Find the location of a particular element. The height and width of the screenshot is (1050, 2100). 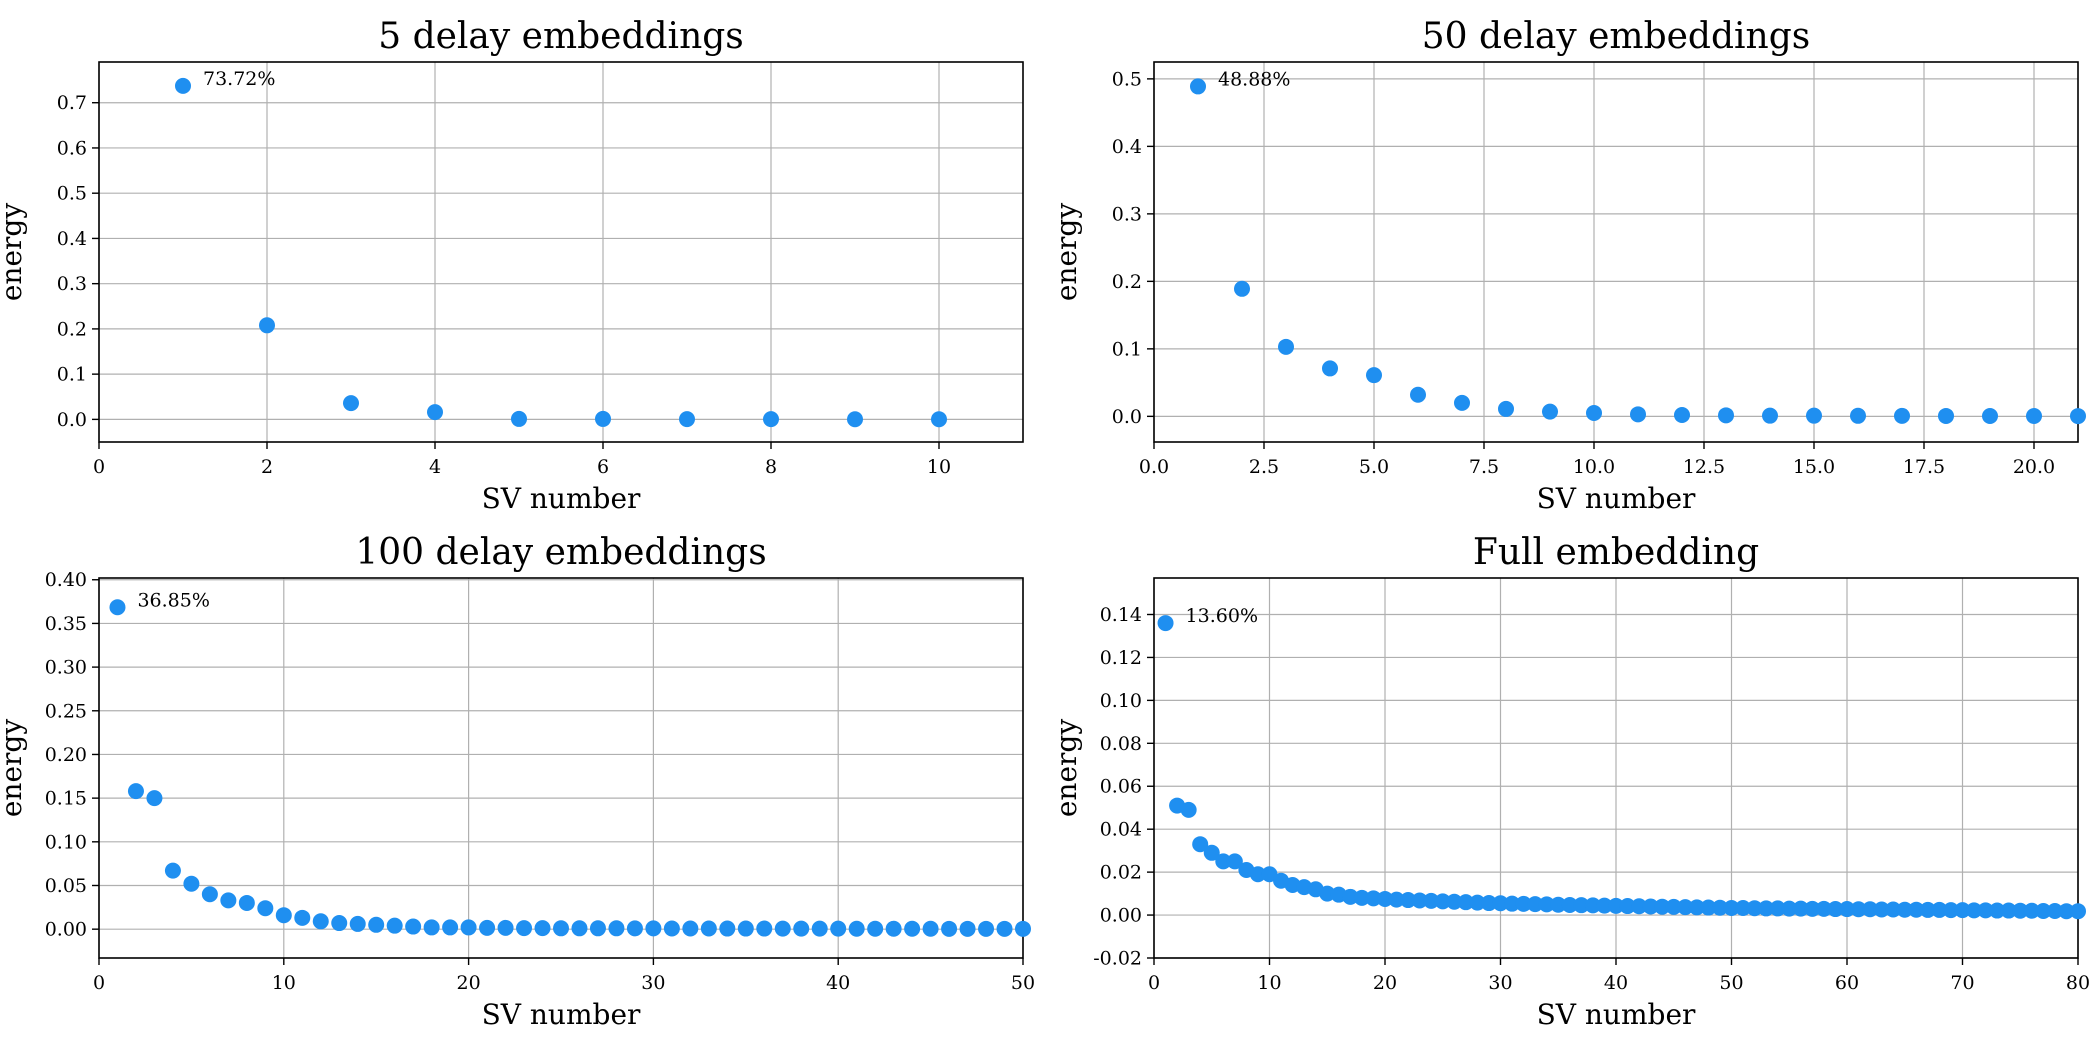

x-tick-label: 70 is located at coordinates (1962, 983).